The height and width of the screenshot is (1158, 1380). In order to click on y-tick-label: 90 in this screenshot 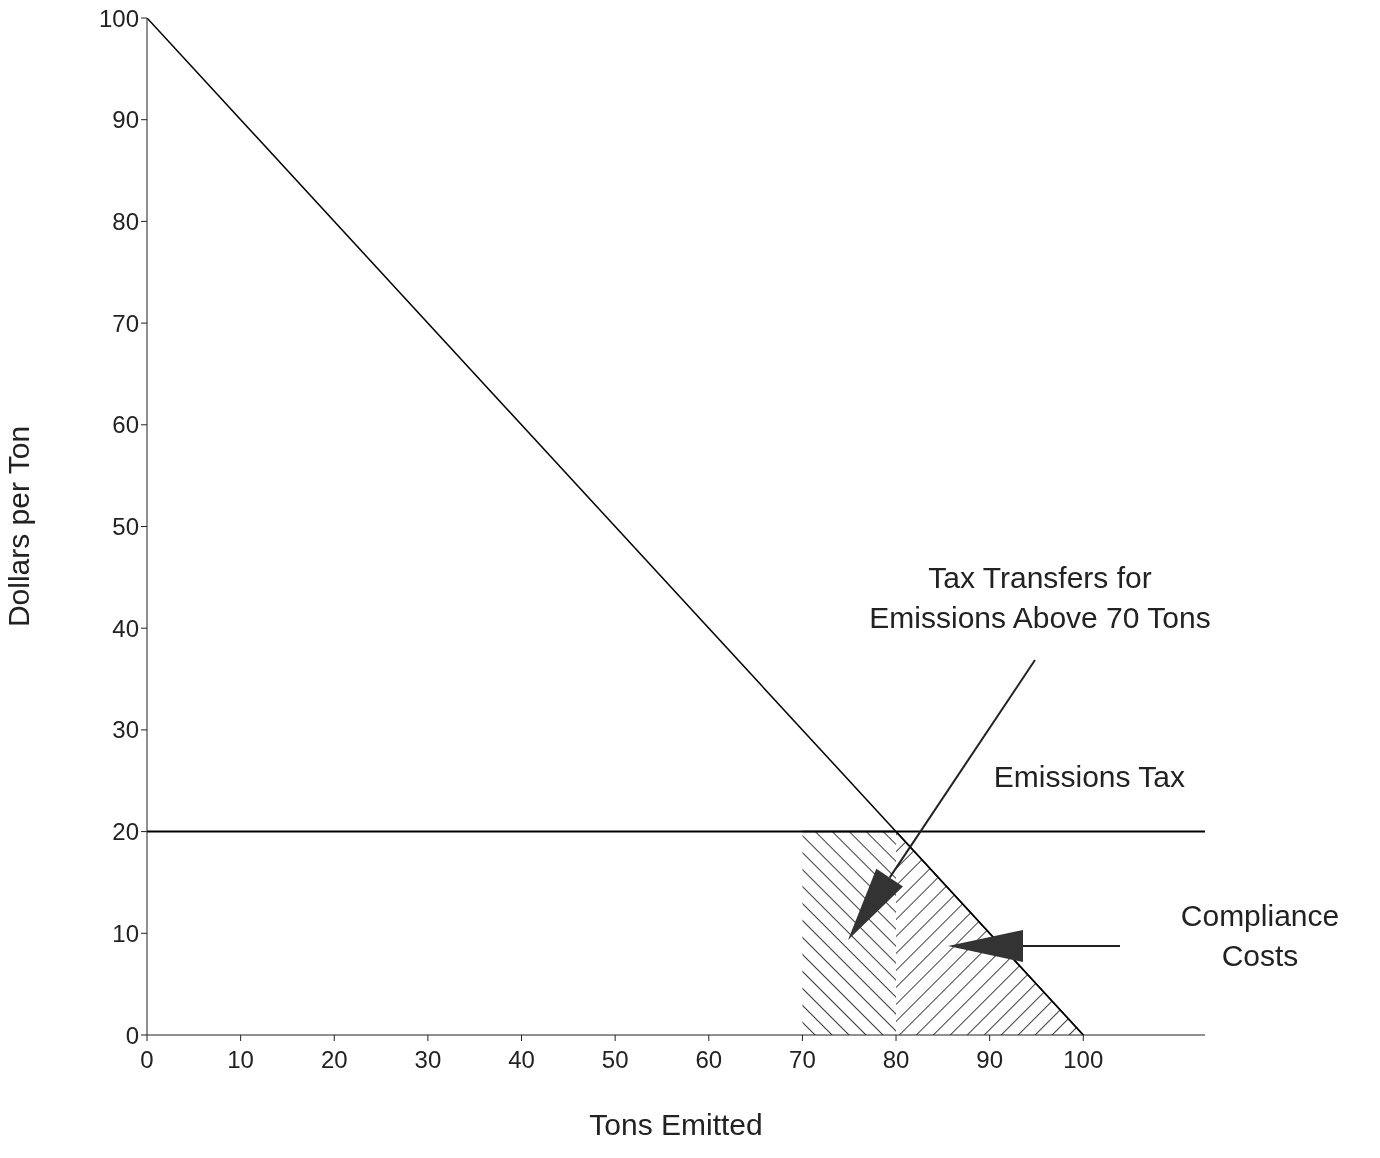, I will do `click(125, 120)`.